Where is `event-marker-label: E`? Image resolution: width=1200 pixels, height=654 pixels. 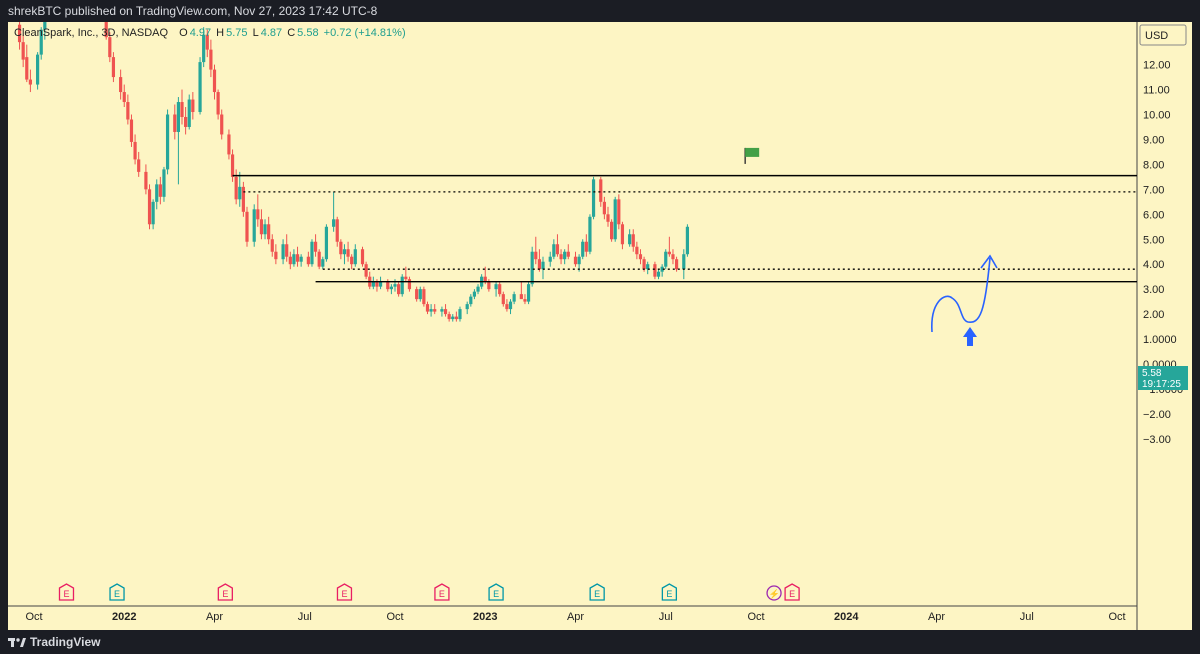
event-marker-label: E is located at coordinates (597, 594).